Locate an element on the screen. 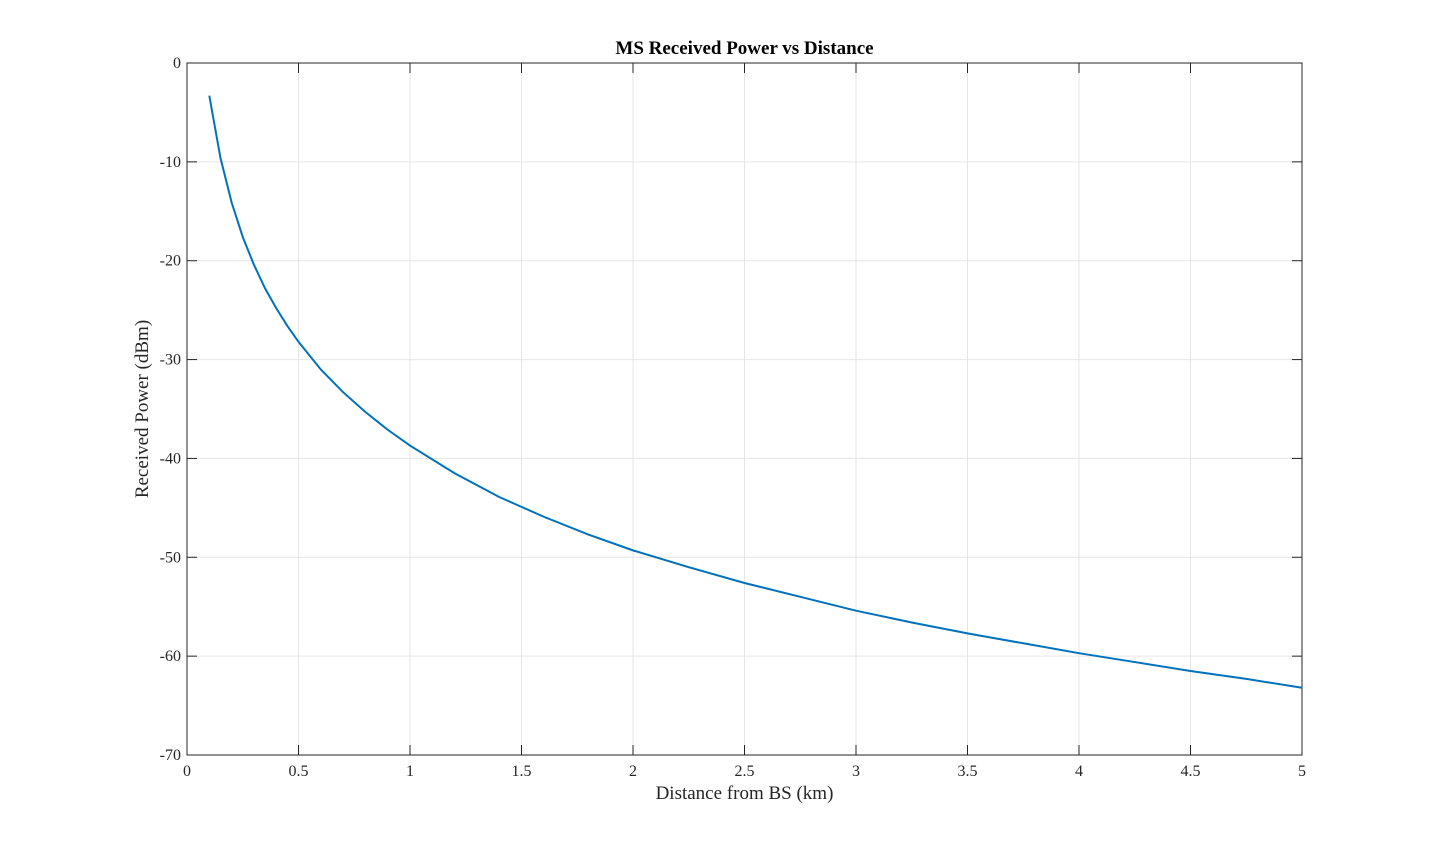  y-tick-label: -20 is located at coordinates (170, 261).